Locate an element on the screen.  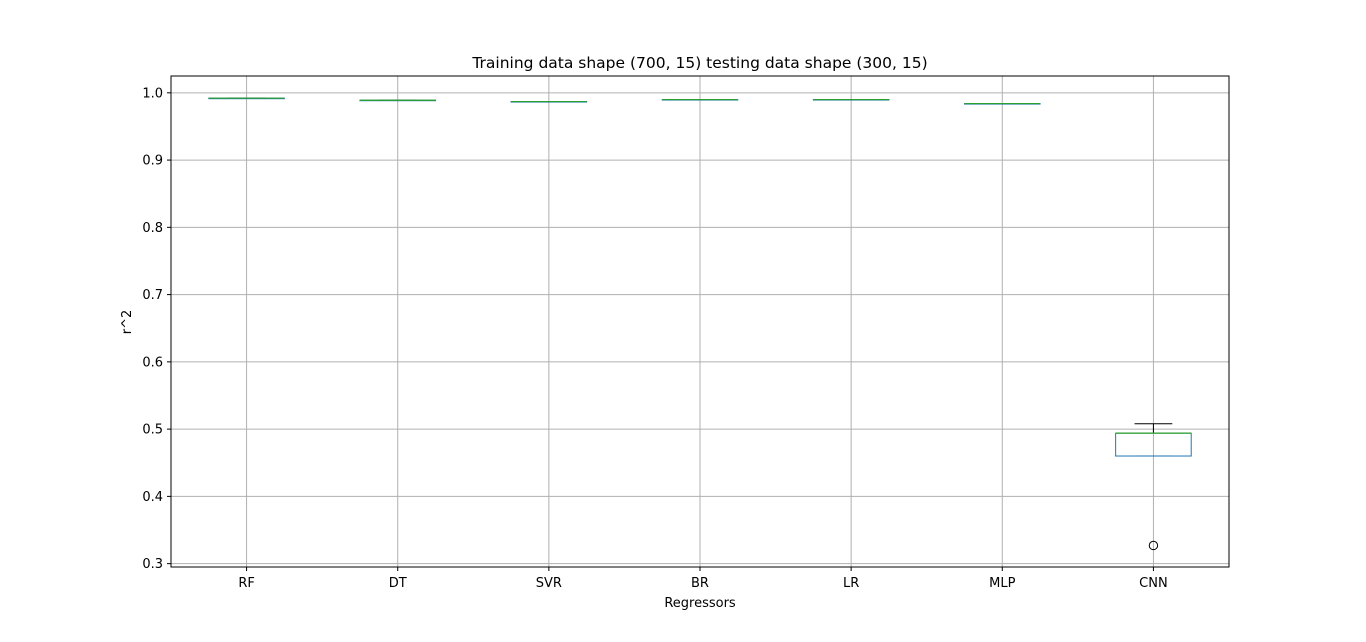
box-cnn is located at coordinates (1153, 487).